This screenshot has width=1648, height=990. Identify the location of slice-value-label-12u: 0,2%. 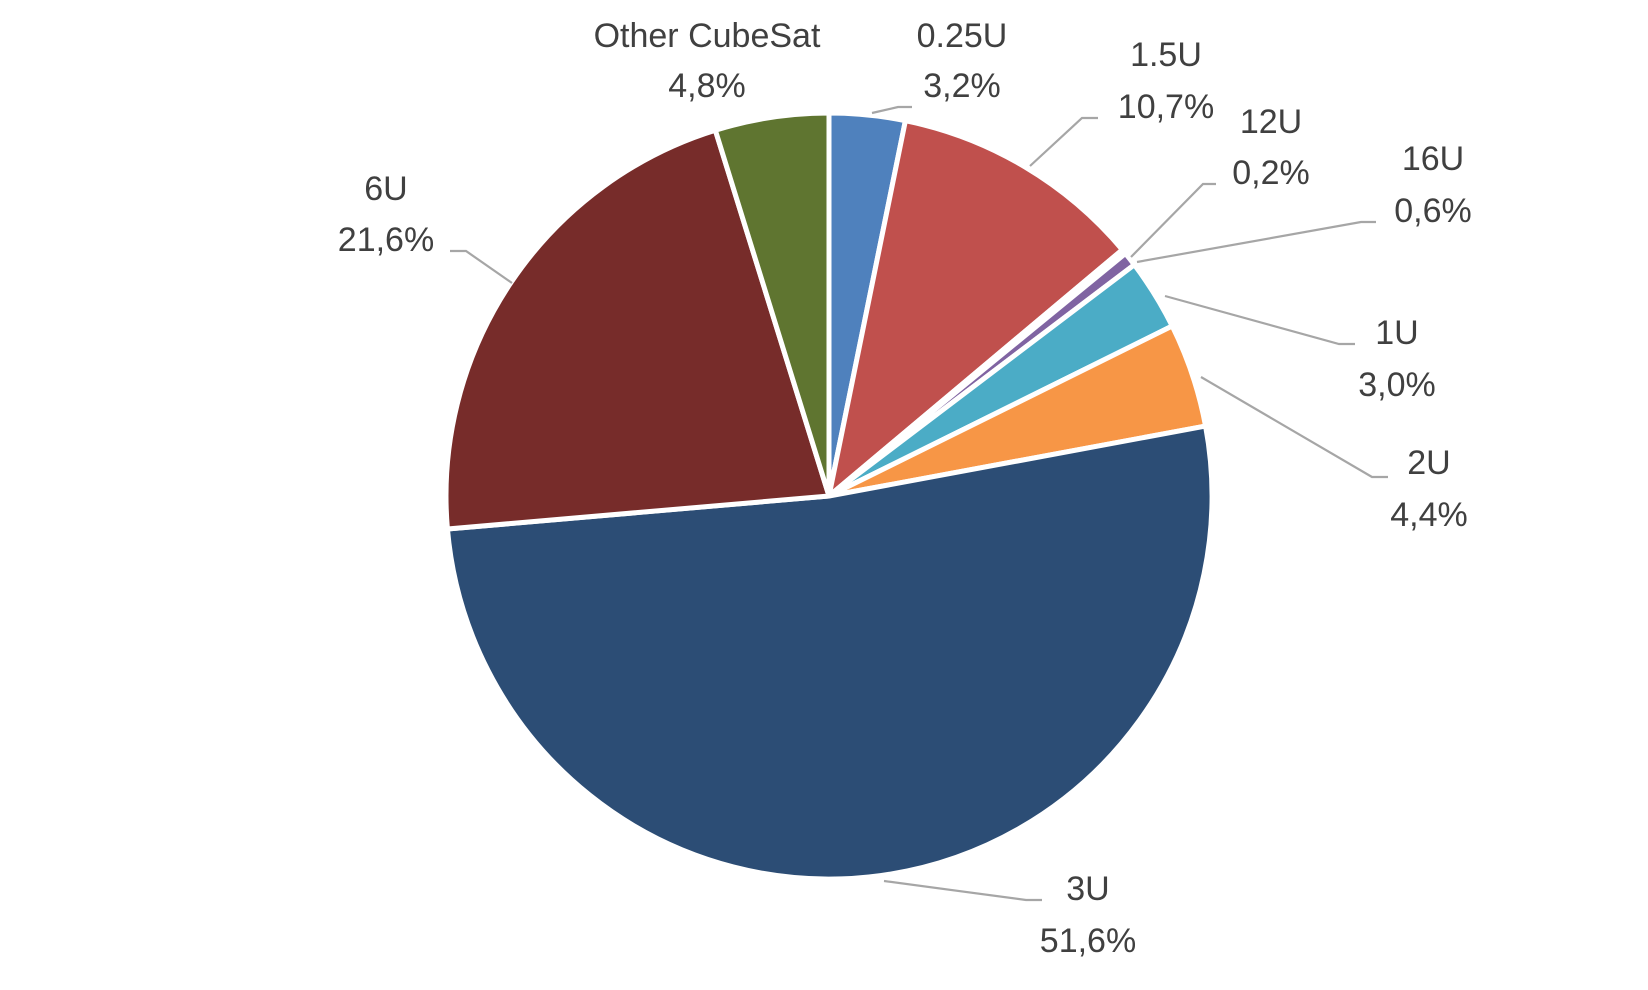
(1271, 173).